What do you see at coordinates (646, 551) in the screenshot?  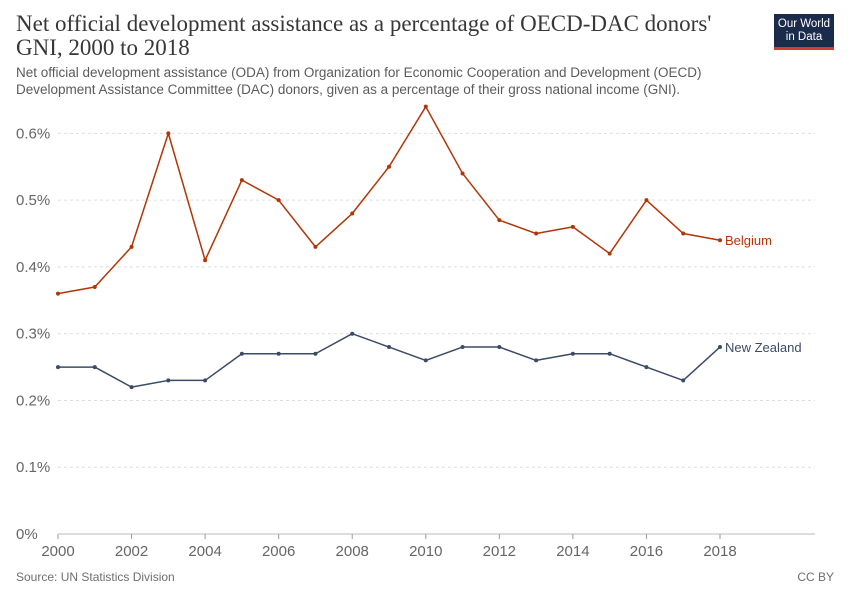 I see `x-tick-label: 2016` at bounding box center [646, 551].